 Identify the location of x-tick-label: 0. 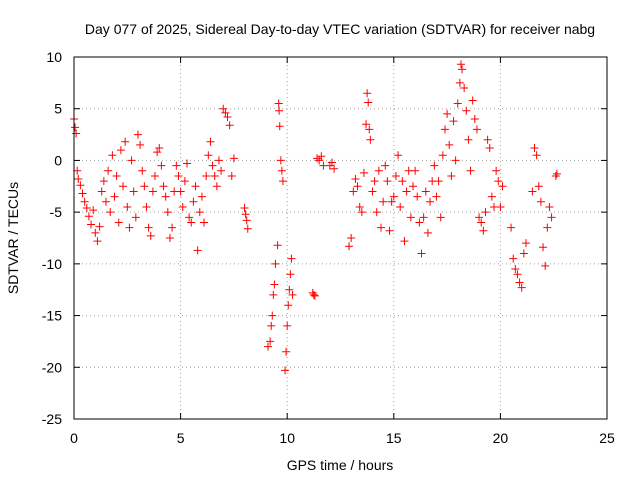
(74, 438).